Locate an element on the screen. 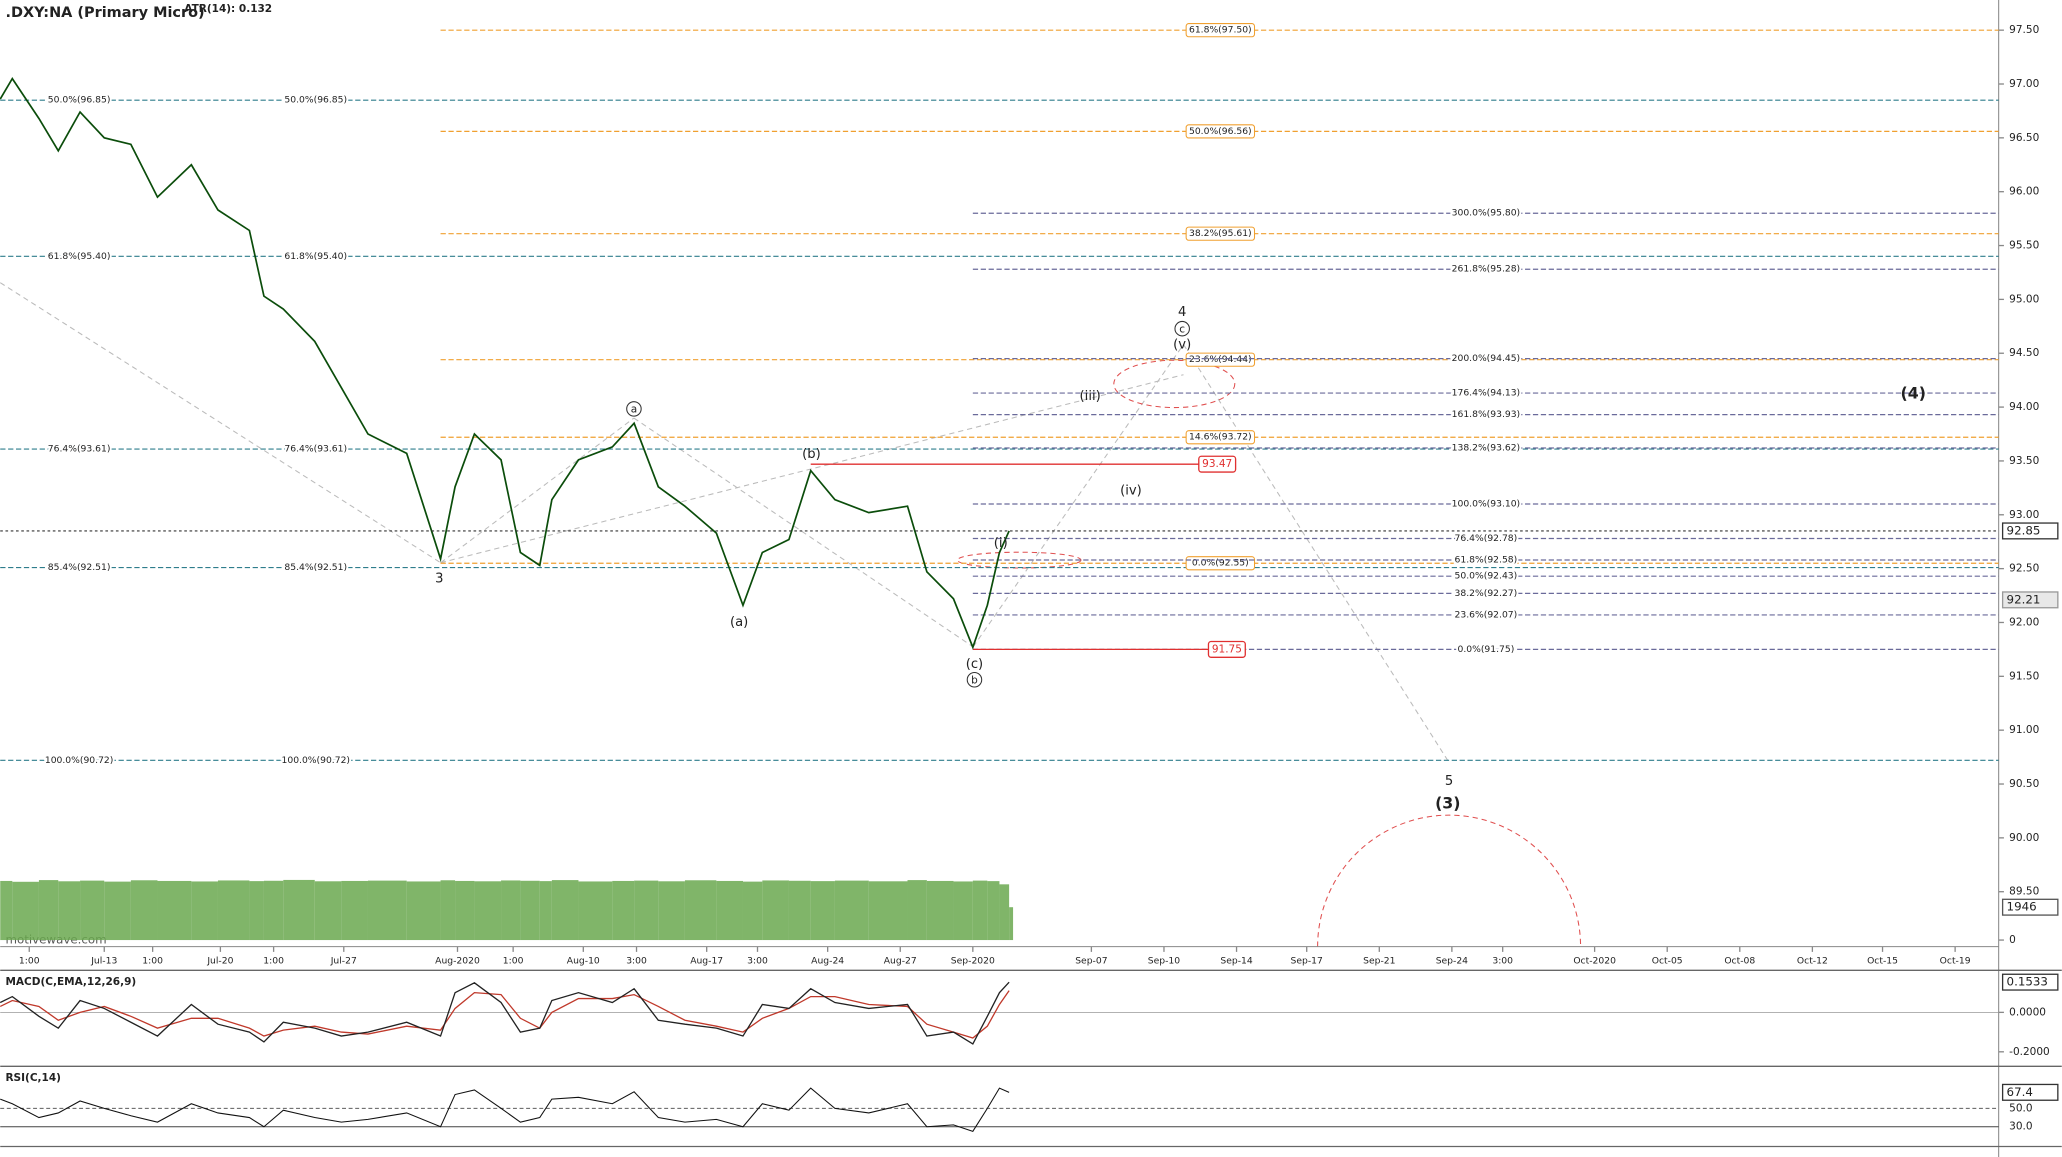 This screenshot has height=1157, width=2062. y-tick-label: 91.50 is located at coordinates (2024, 676).